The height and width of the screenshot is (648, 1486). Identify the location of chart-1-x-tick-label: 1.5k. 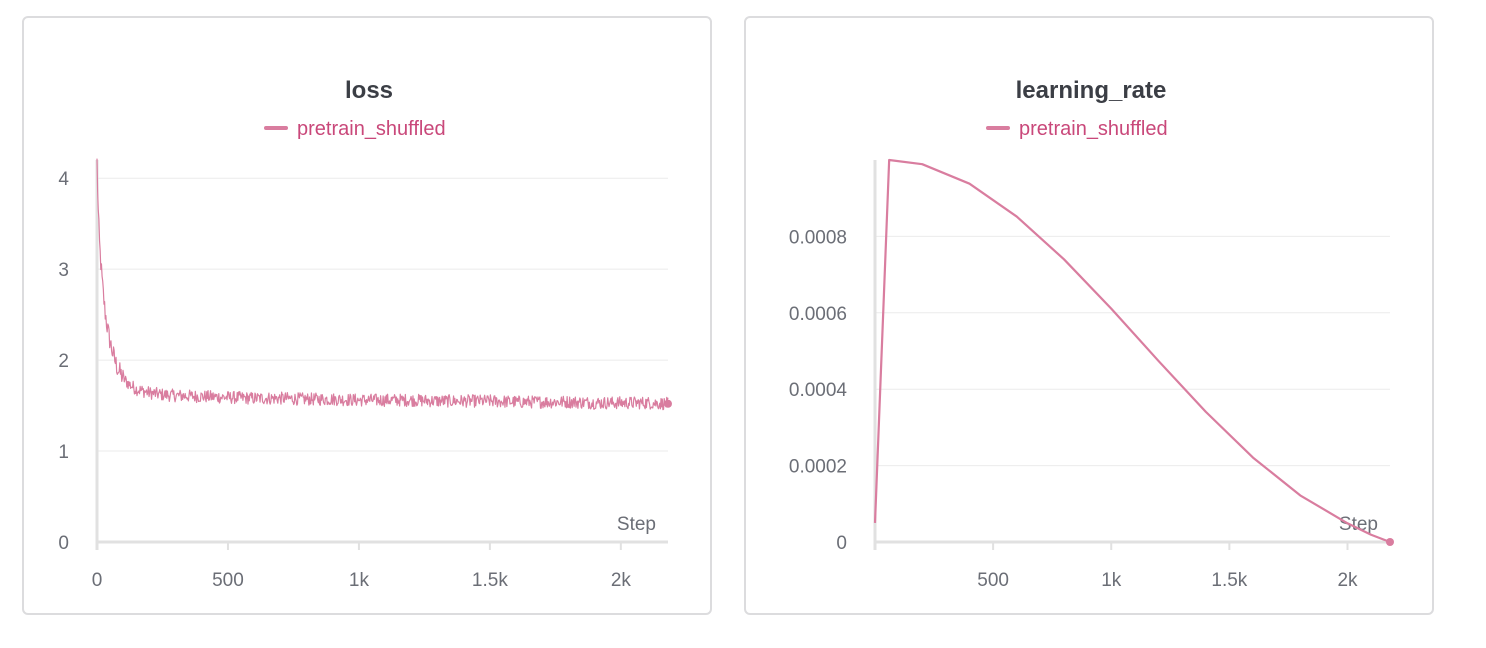
(1229, 580).